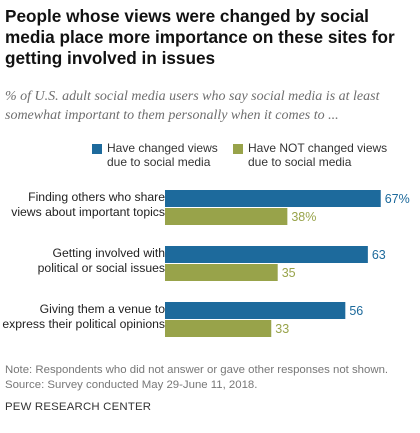 This screenshot has height=433, width=420. Describe the element at coordinates (356, 311) in the screenshot. I see `data-label-changed: 56` at that location.